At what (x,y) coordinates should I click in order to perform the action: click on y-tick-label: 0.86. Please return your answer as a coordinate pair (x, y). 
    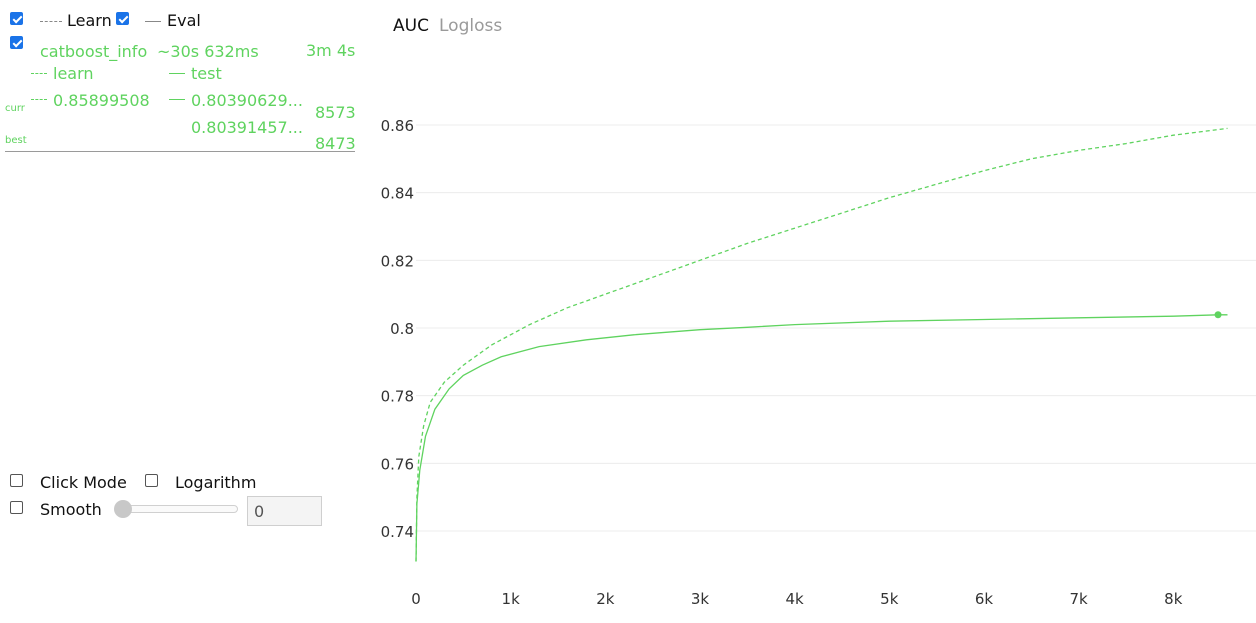
    Looking at the image, I should click on (397, 126).